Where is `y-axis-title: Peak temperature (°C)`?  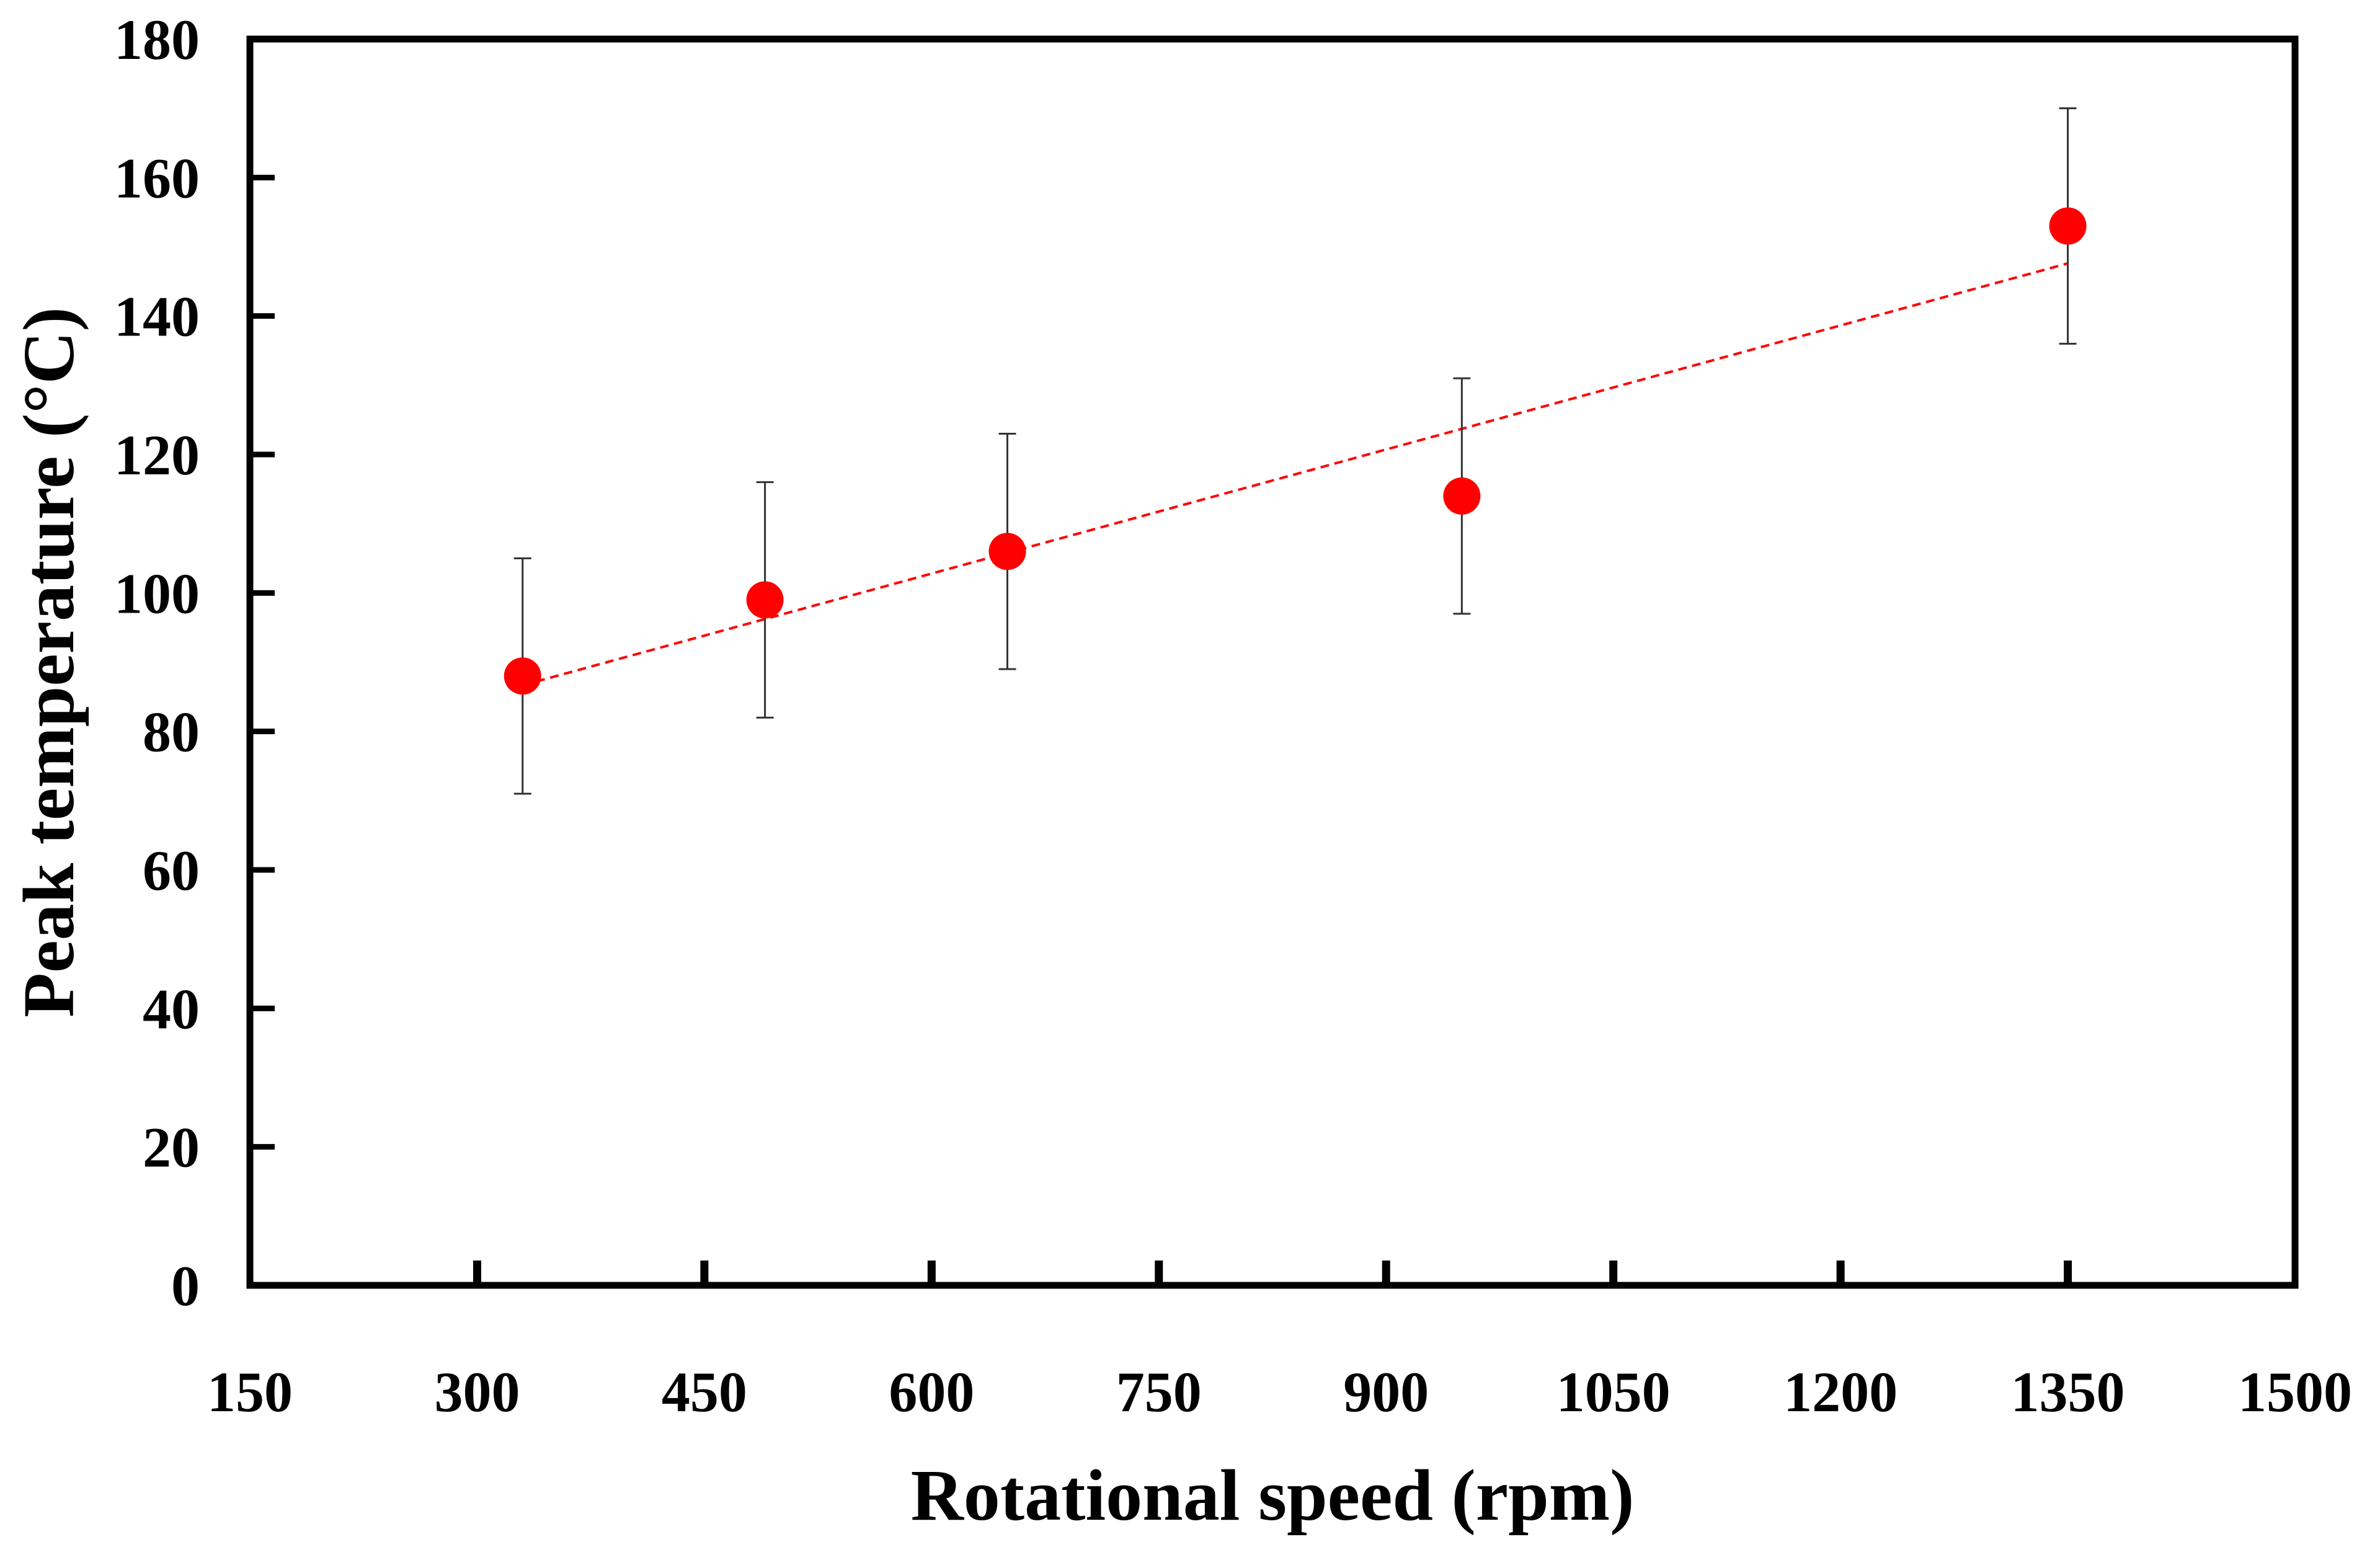
y-axis-title: Peak temperature (°C) is located at coordinates (48, 662).